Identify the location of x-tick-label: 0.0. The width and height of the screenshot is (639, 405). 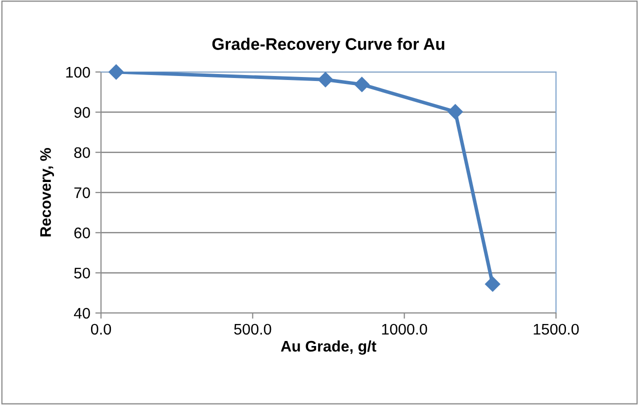
(101, 329).